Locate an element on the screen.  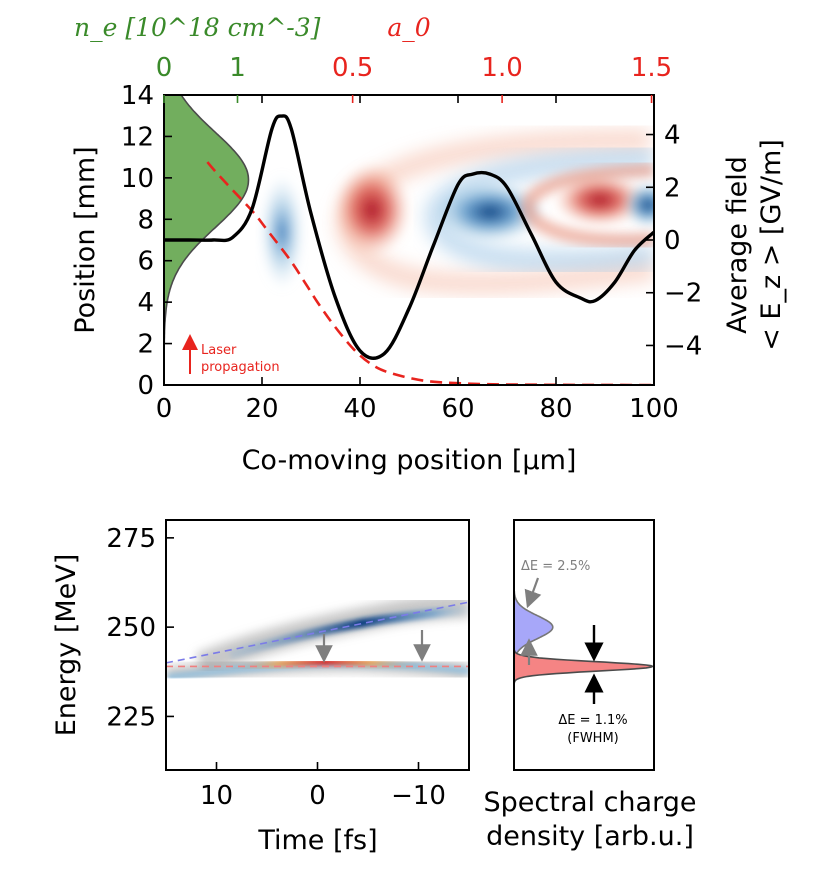
y2-tick-label: 4 is located at coordinates (672, 136).